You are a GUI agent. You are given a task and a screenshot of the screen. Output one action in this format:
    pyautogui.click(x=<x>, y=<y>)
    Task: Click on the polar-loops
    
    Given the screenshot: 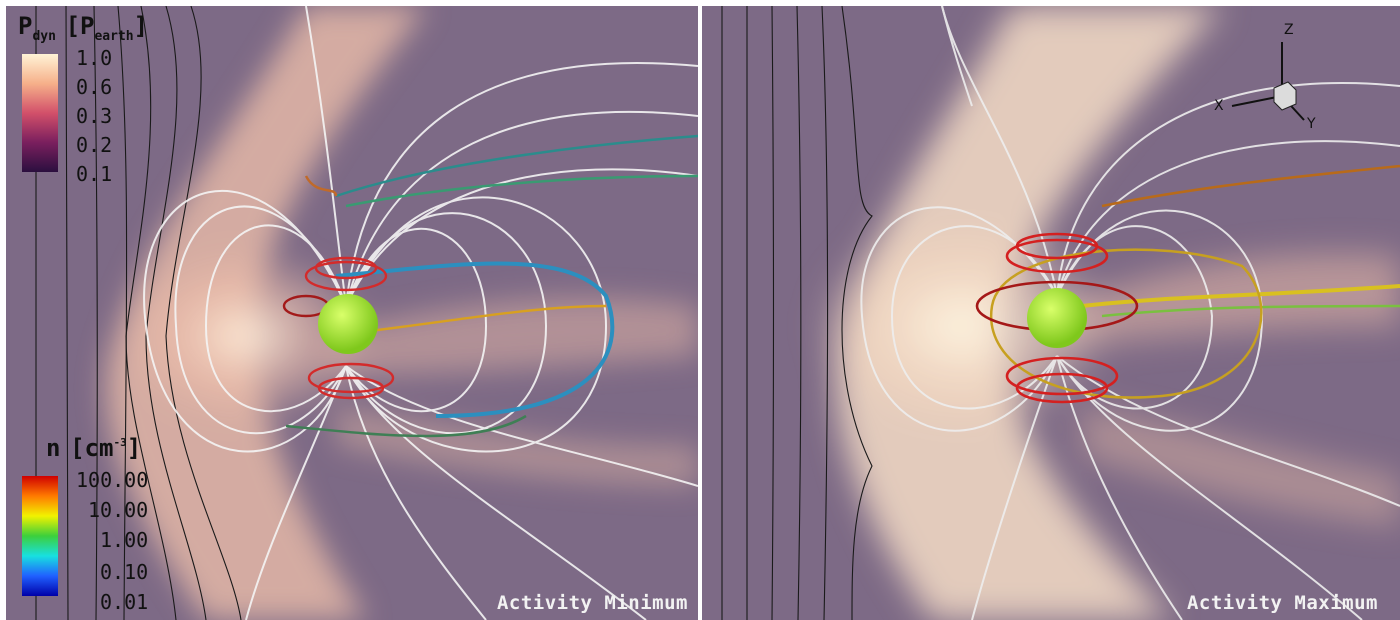 What is the action you would take?
    pyautogui.click(x=338, y=328)
    